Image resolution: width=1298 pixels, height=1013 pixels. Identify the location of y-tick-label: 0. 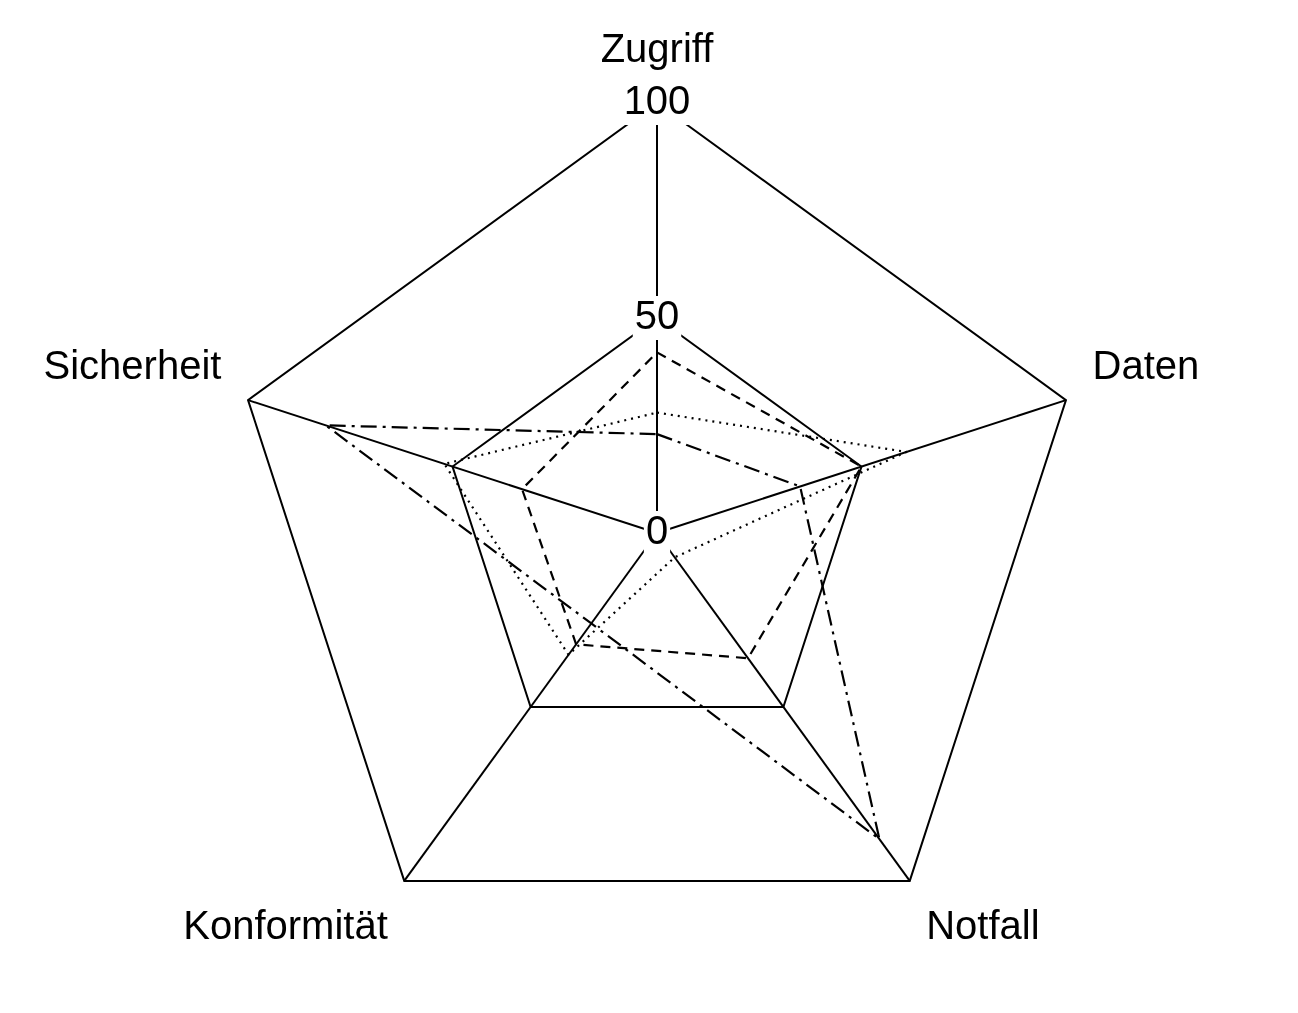
(657, 530).